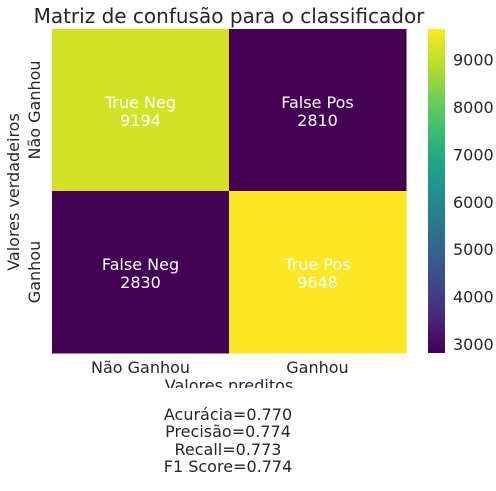  What do you see at coordinates (140, 282) in the screenshot?
I see `cell-value-label: 2830` at bounding box center [140, 282].